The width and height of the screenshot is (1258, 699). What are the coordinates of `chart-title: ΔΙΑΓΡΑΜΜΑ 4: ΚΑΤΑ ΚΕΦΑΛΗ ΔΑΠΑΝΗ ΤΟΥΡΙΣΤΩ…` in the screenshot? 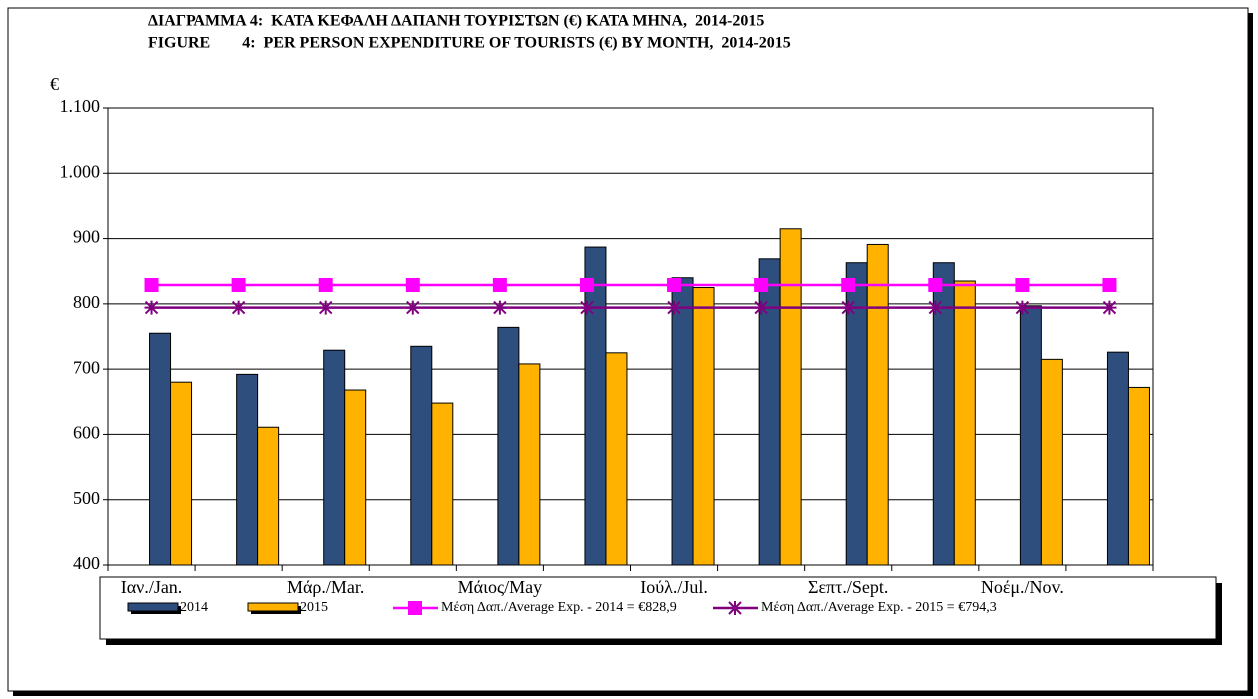 It's located at (456, 21).